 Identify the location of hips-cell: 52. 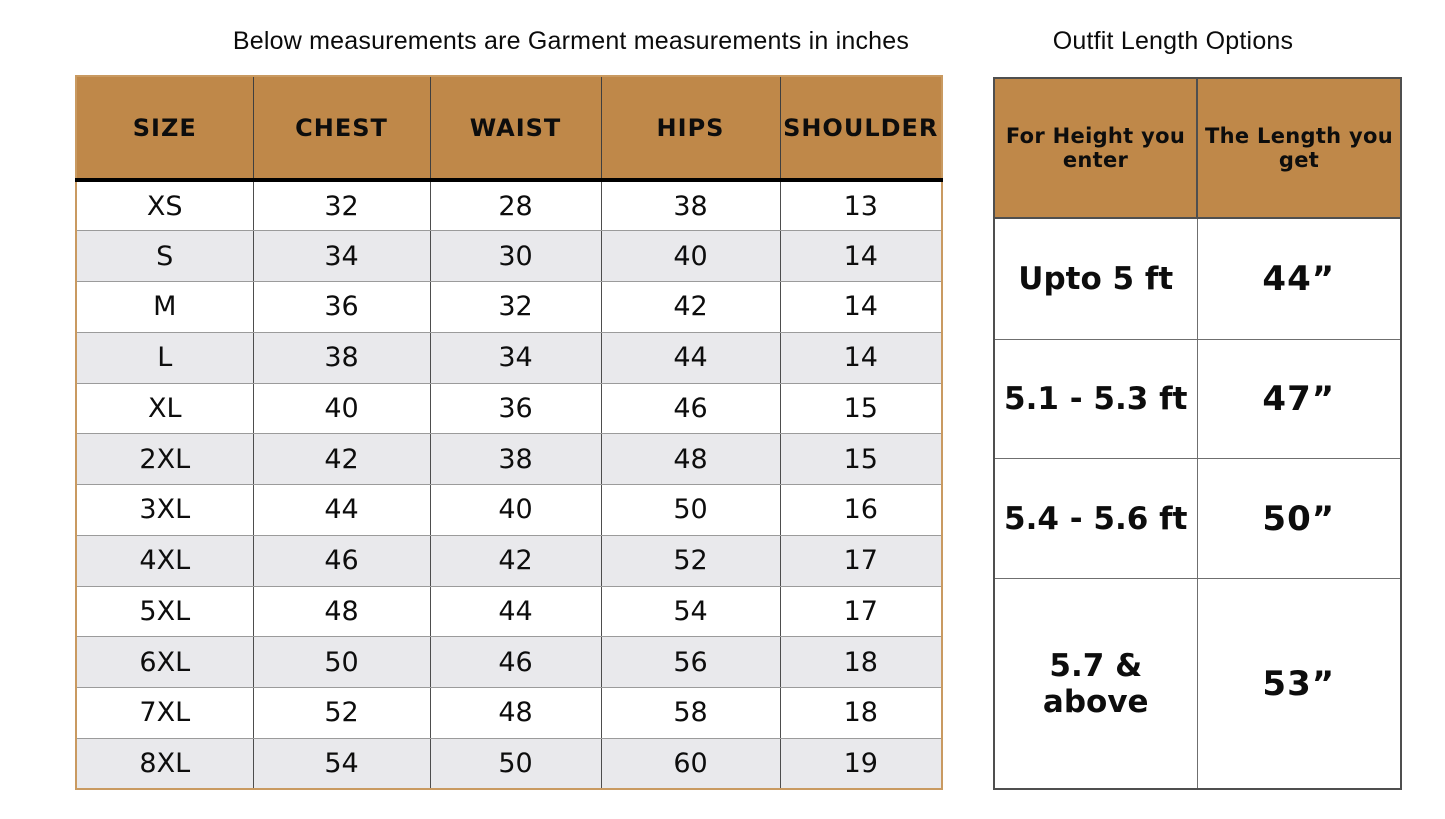
(690, 560).